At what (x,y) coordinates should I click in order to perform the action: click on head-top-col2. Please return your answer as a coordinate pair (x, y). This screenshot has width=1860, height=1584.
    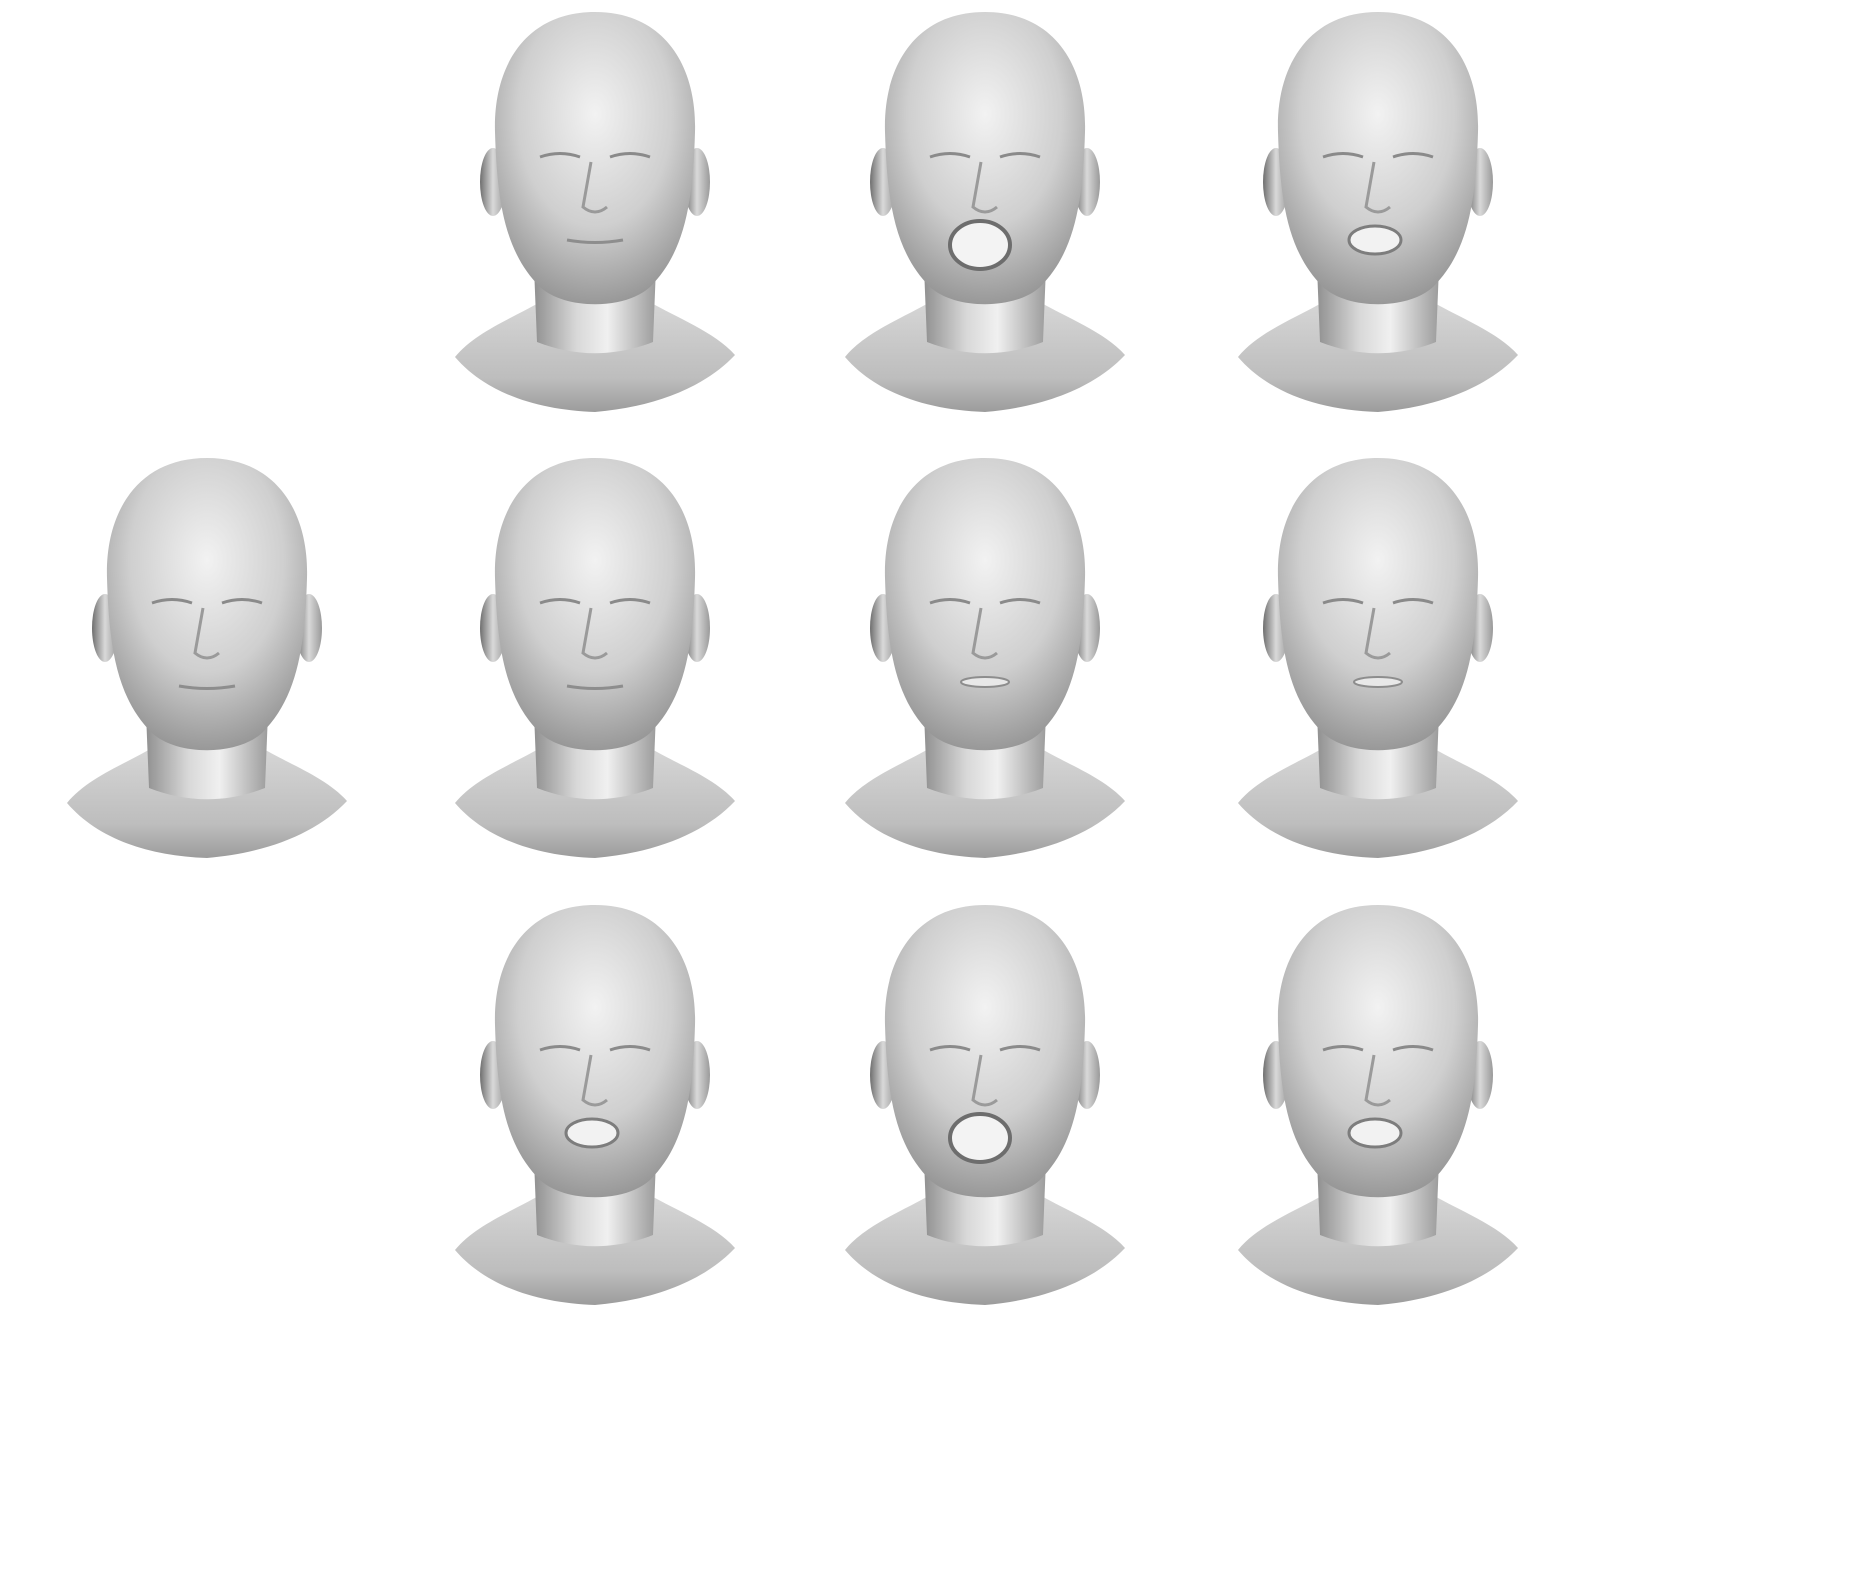
    Looking at the image, I should click on (985, 212).